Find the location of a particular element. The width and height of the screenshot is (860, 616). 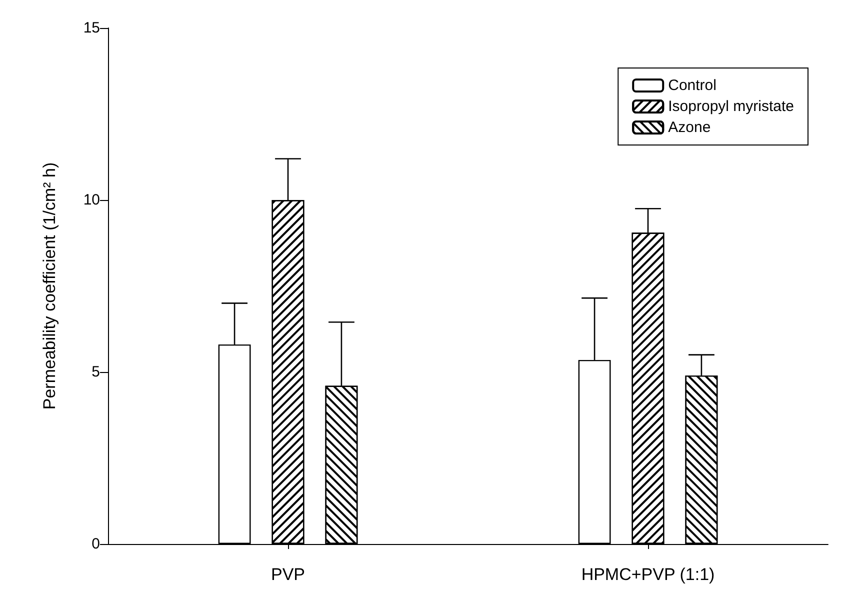

legend-label: Isopropyl myristate is located at coordinates (731, 106).